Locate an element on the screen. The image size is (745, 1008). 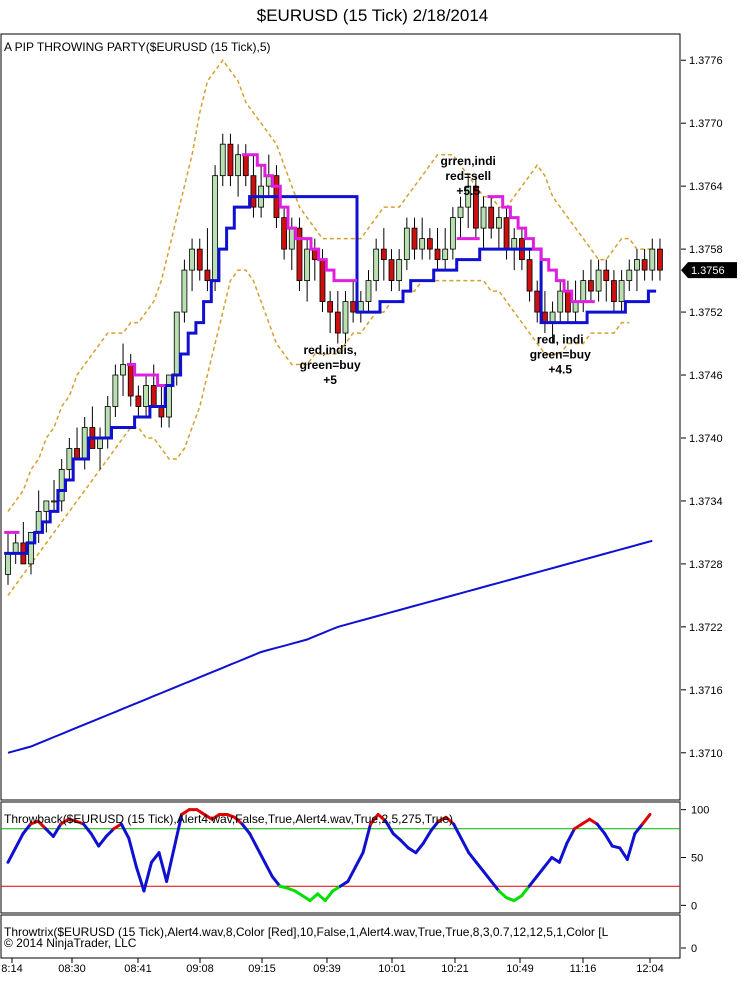
throwback-tick-label: 100 is located at coordinates (700, 811).